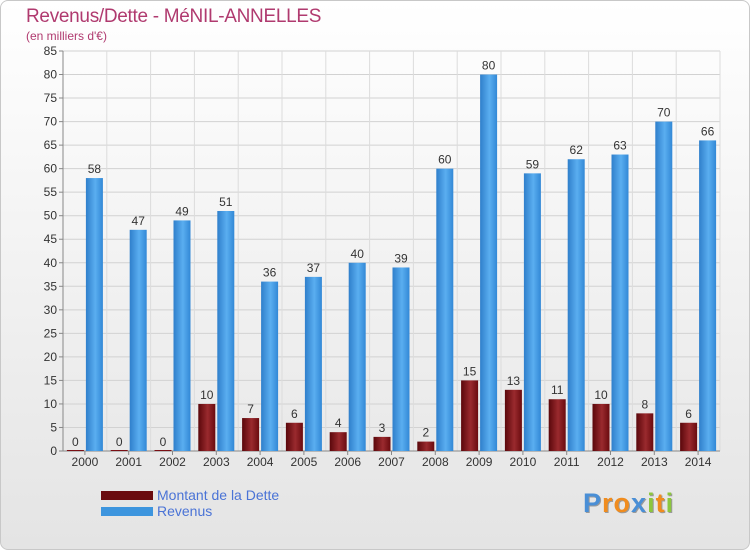 The width and height of the screenshot is (750, 550). What do you see at coordinates (51, 216) in the screenshot?
I see `y-tick-label: 50` at bounding box center [51, 216].